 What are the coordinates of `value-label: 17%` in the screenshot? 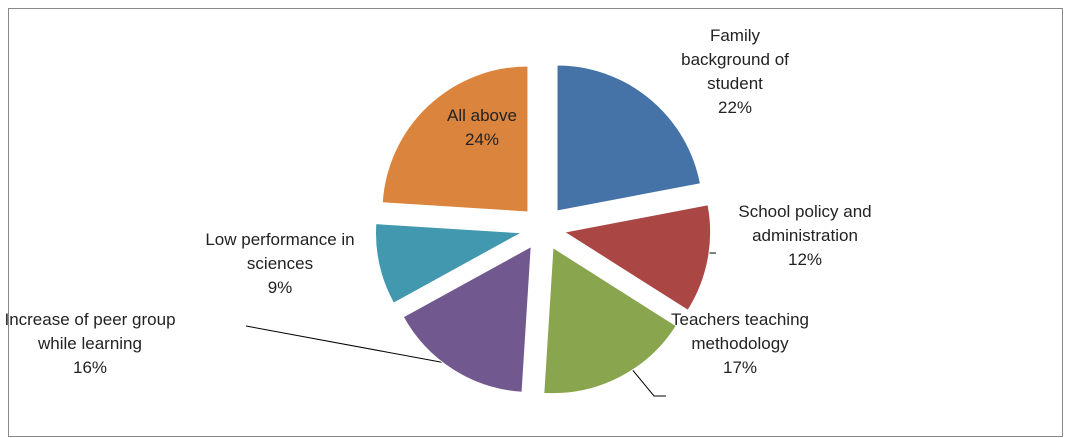 It's located at (740, 367).